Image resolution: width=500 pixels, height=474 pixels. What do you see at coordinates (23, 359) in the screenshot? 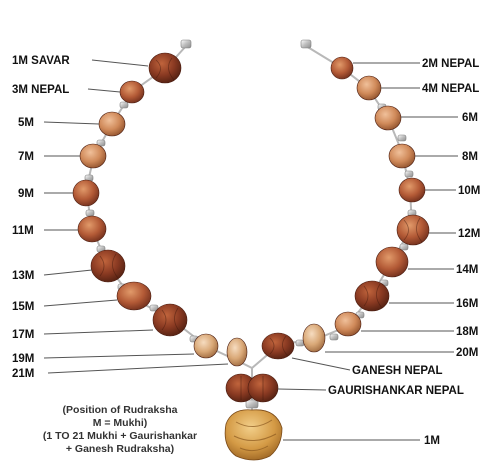
I see `label-19m: 19M` at bounding box center [23, 359].